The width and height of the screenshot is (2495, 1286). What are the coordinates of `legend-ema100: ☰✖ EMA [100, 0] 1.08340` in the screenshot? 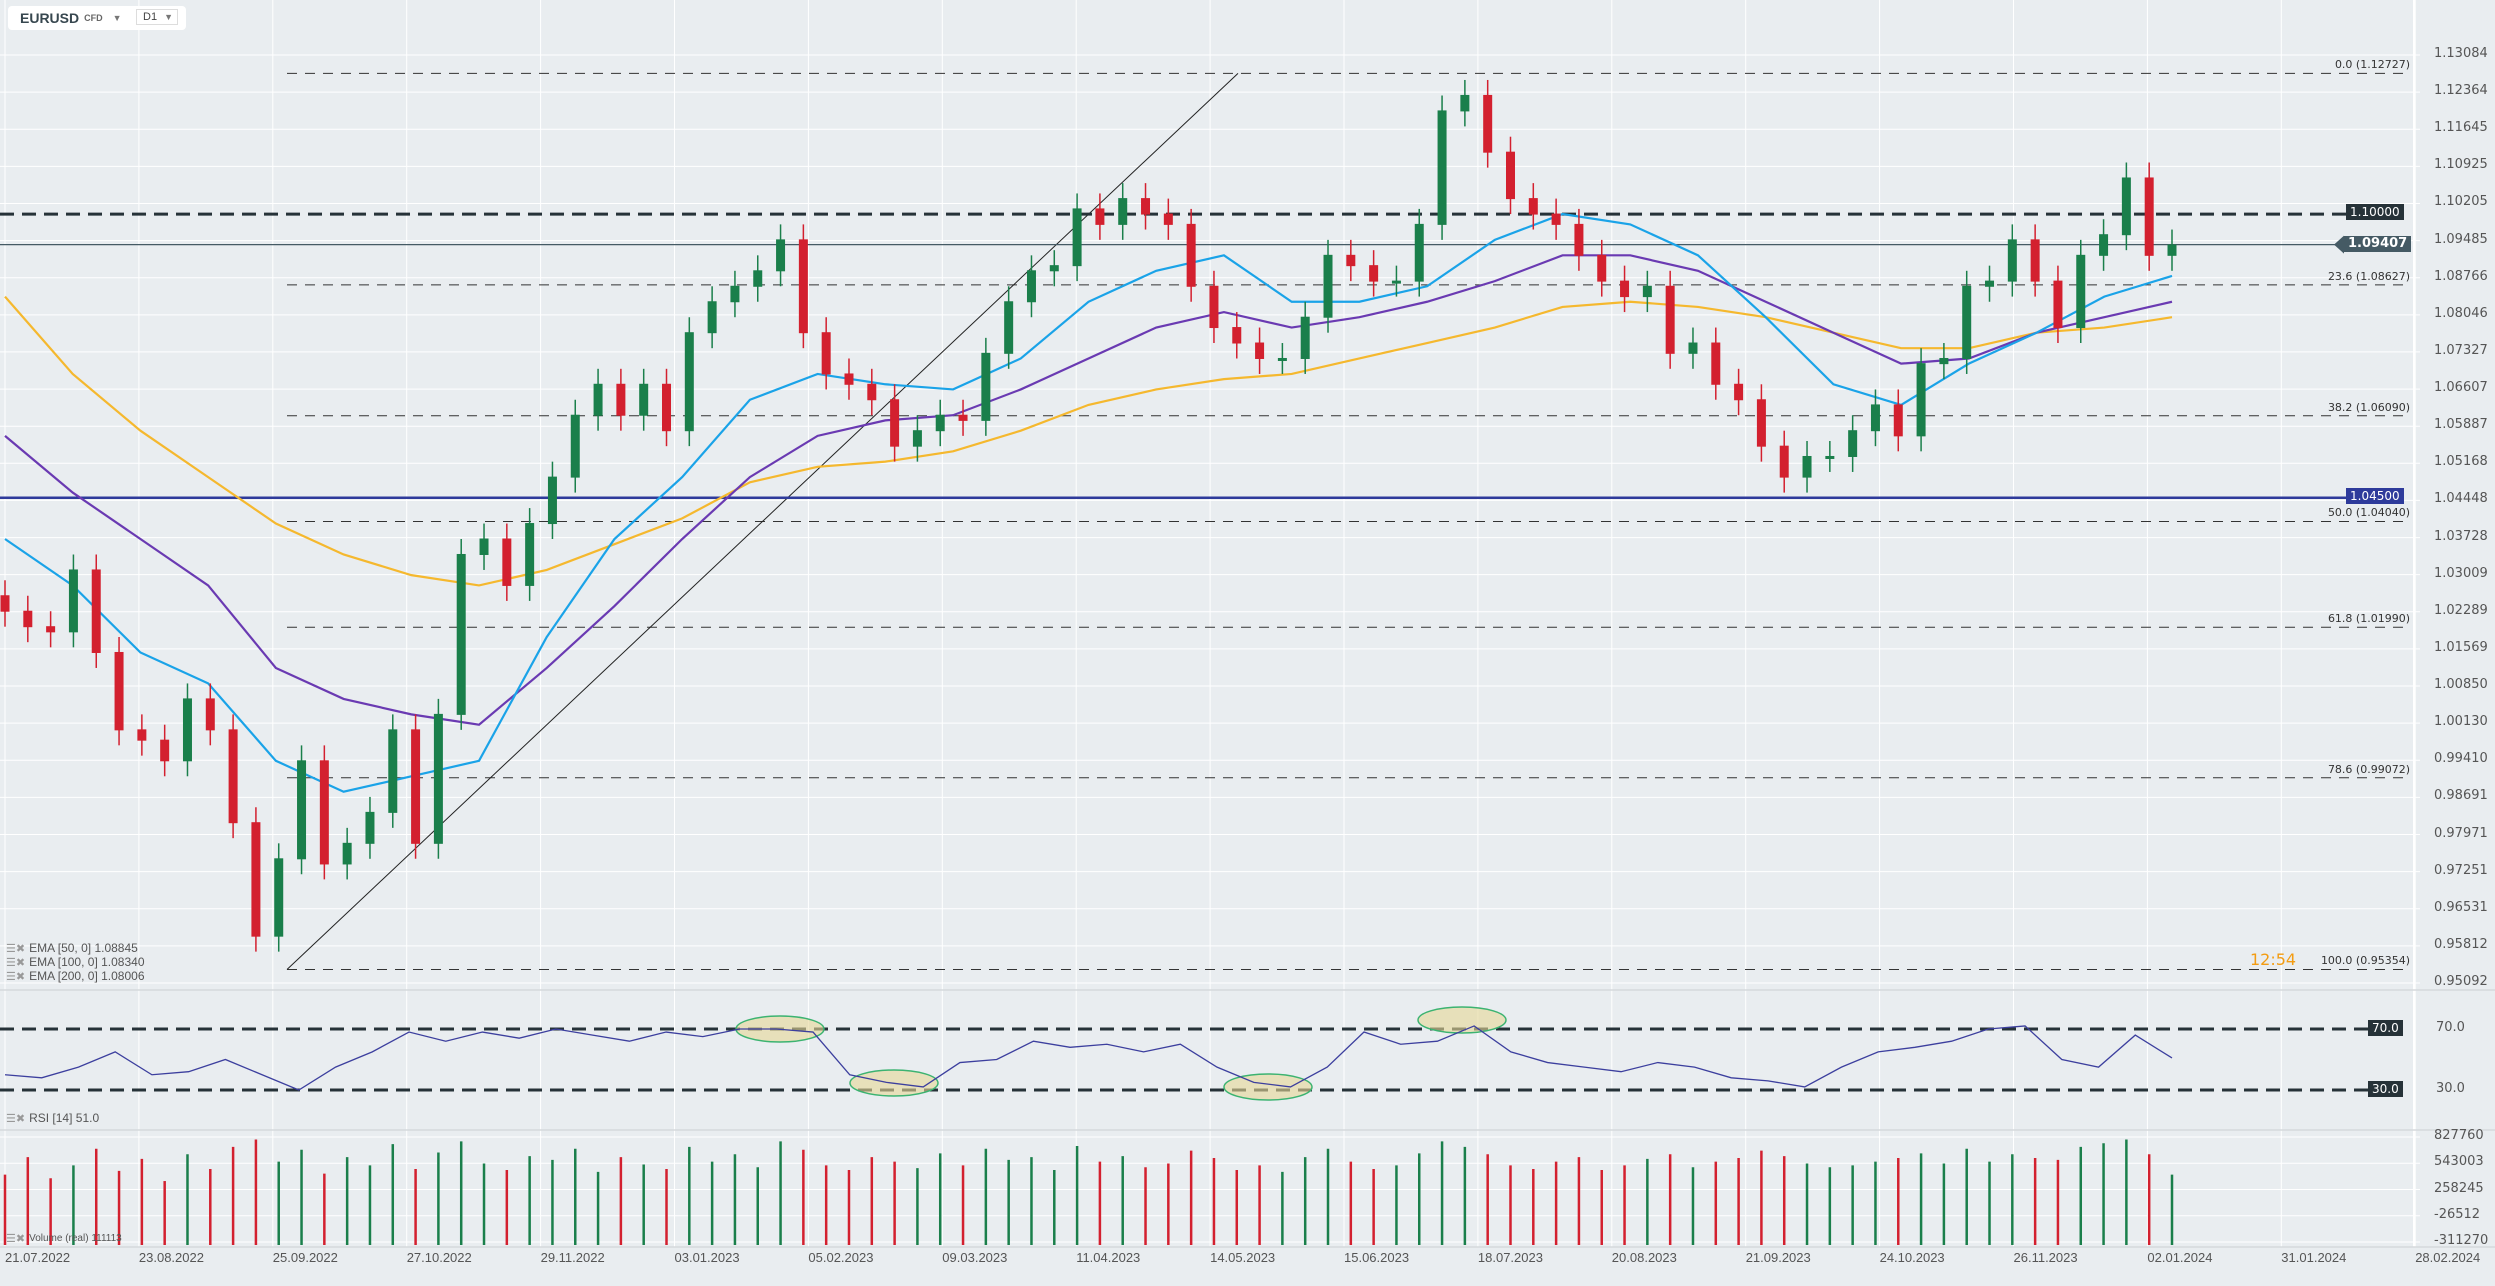 It's located at (75, 962).